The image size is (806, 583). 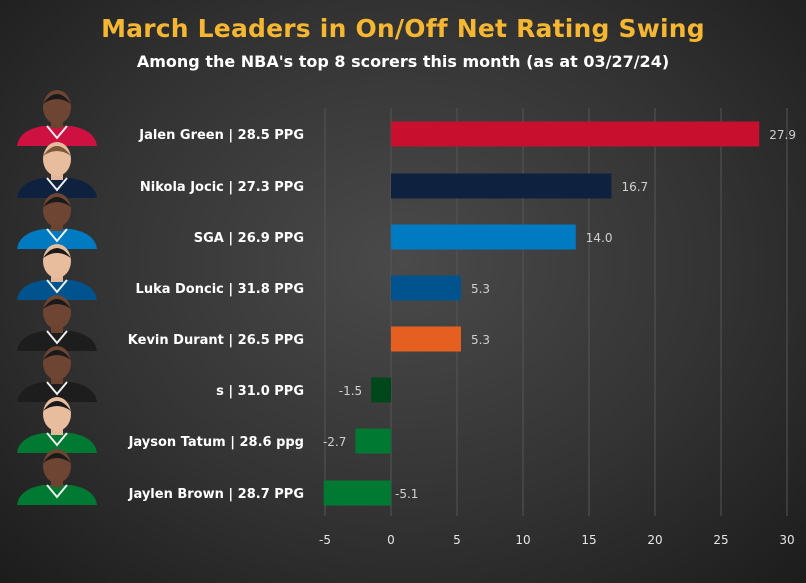 What do you see at coordinates (406, 494) in the screenshot?
I see `value-label: -5.1` at bounding box center [406, 494].